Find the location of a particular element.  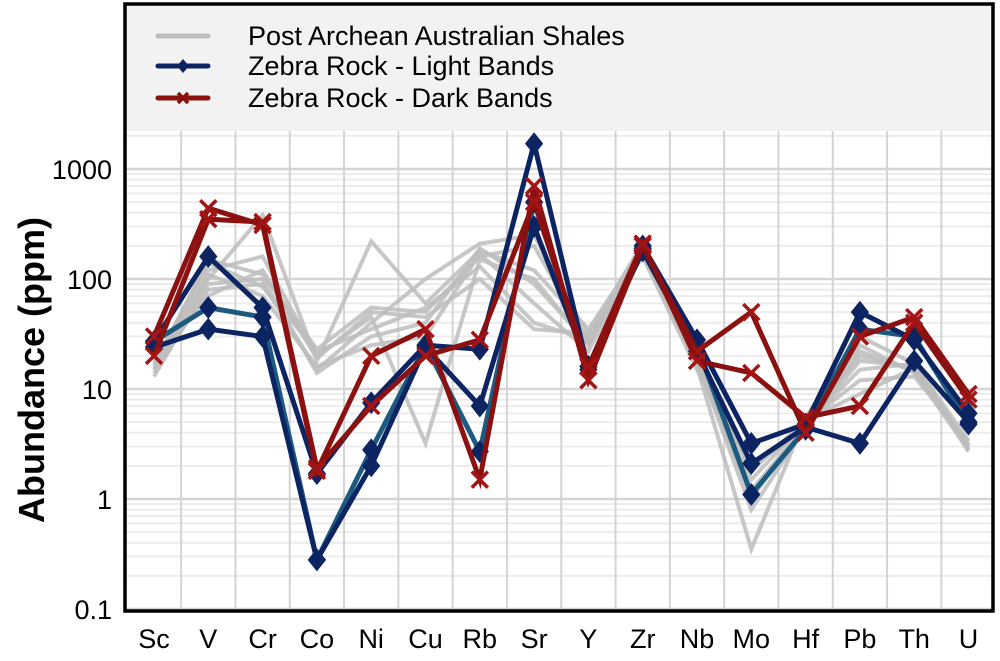

x-tick-label: Hf is located at coordinates (805, 639).